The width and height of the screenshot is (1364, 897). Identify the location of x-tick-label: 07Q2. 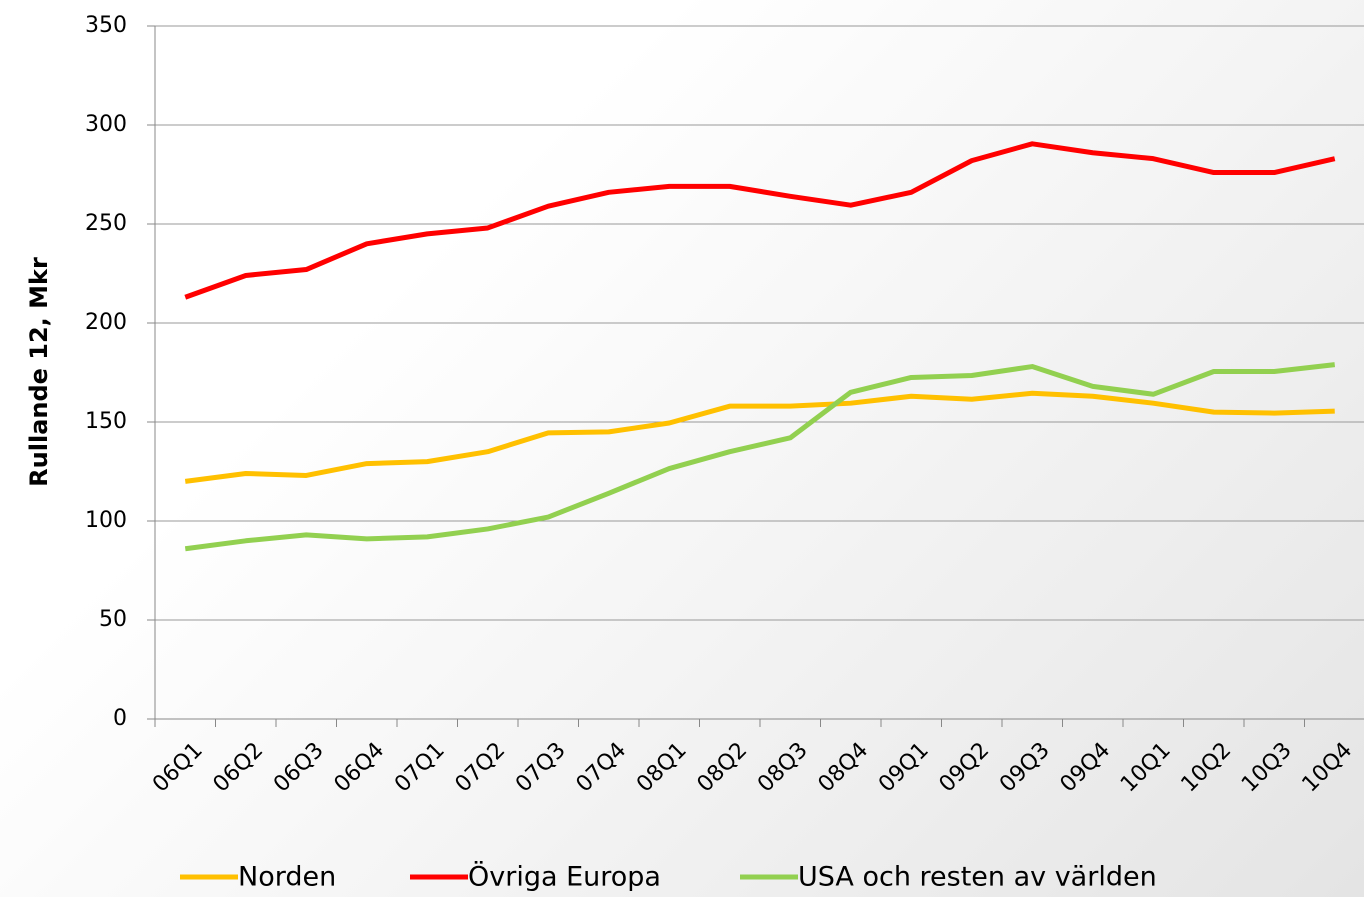
(481, 768).